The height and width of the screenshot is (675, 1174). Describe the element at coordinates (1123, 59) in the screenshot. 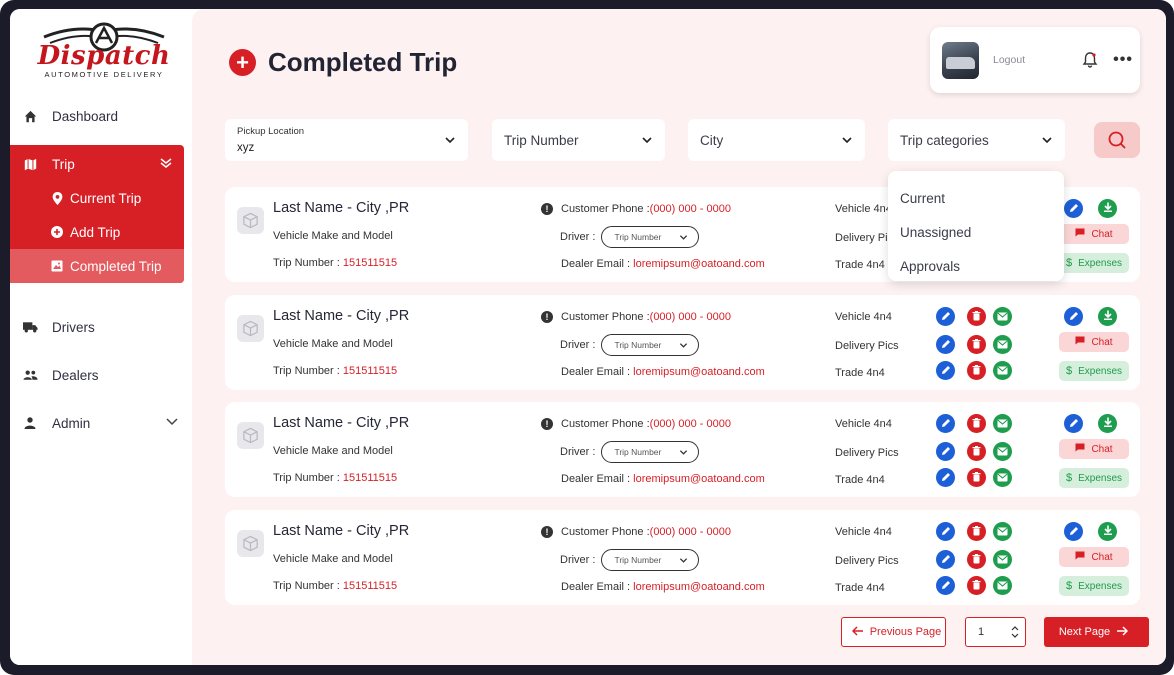

I see `more-options-icon: •••` at that location.